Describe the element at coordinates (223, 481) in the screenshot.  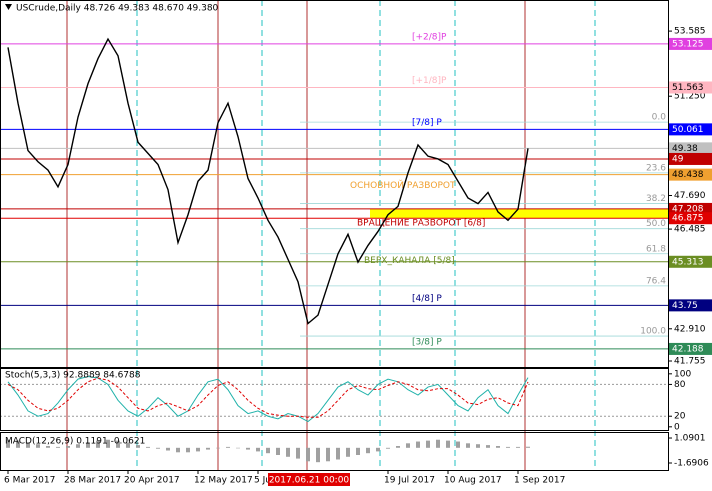
I see `x-tick-label: 12 May 2017` at that location.